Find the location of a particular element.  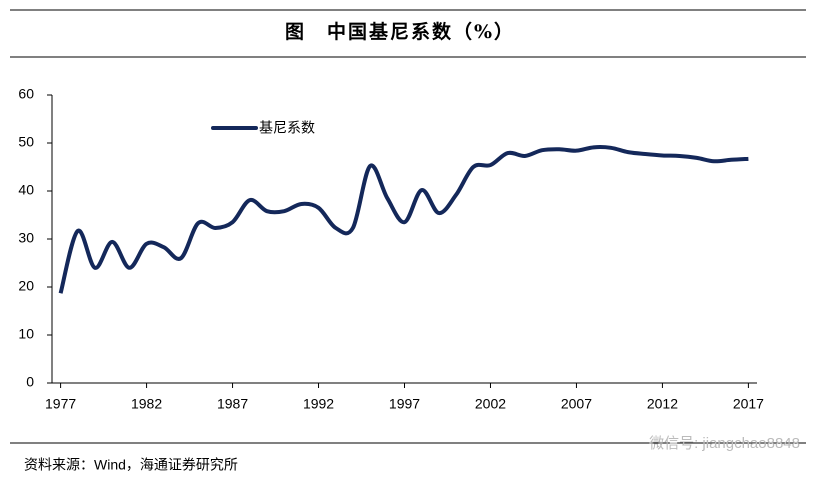

y-tick-label: 30 is located at coordinates (26, 238).